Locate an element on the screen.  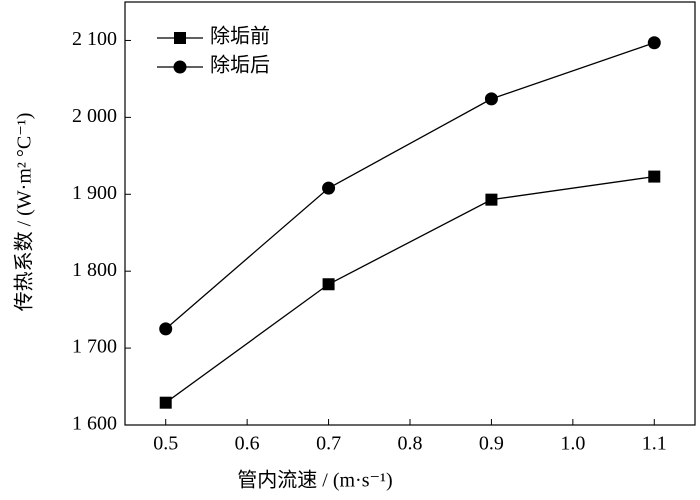
y-tick-label: 2 100 is located at coordinates (94, 39).